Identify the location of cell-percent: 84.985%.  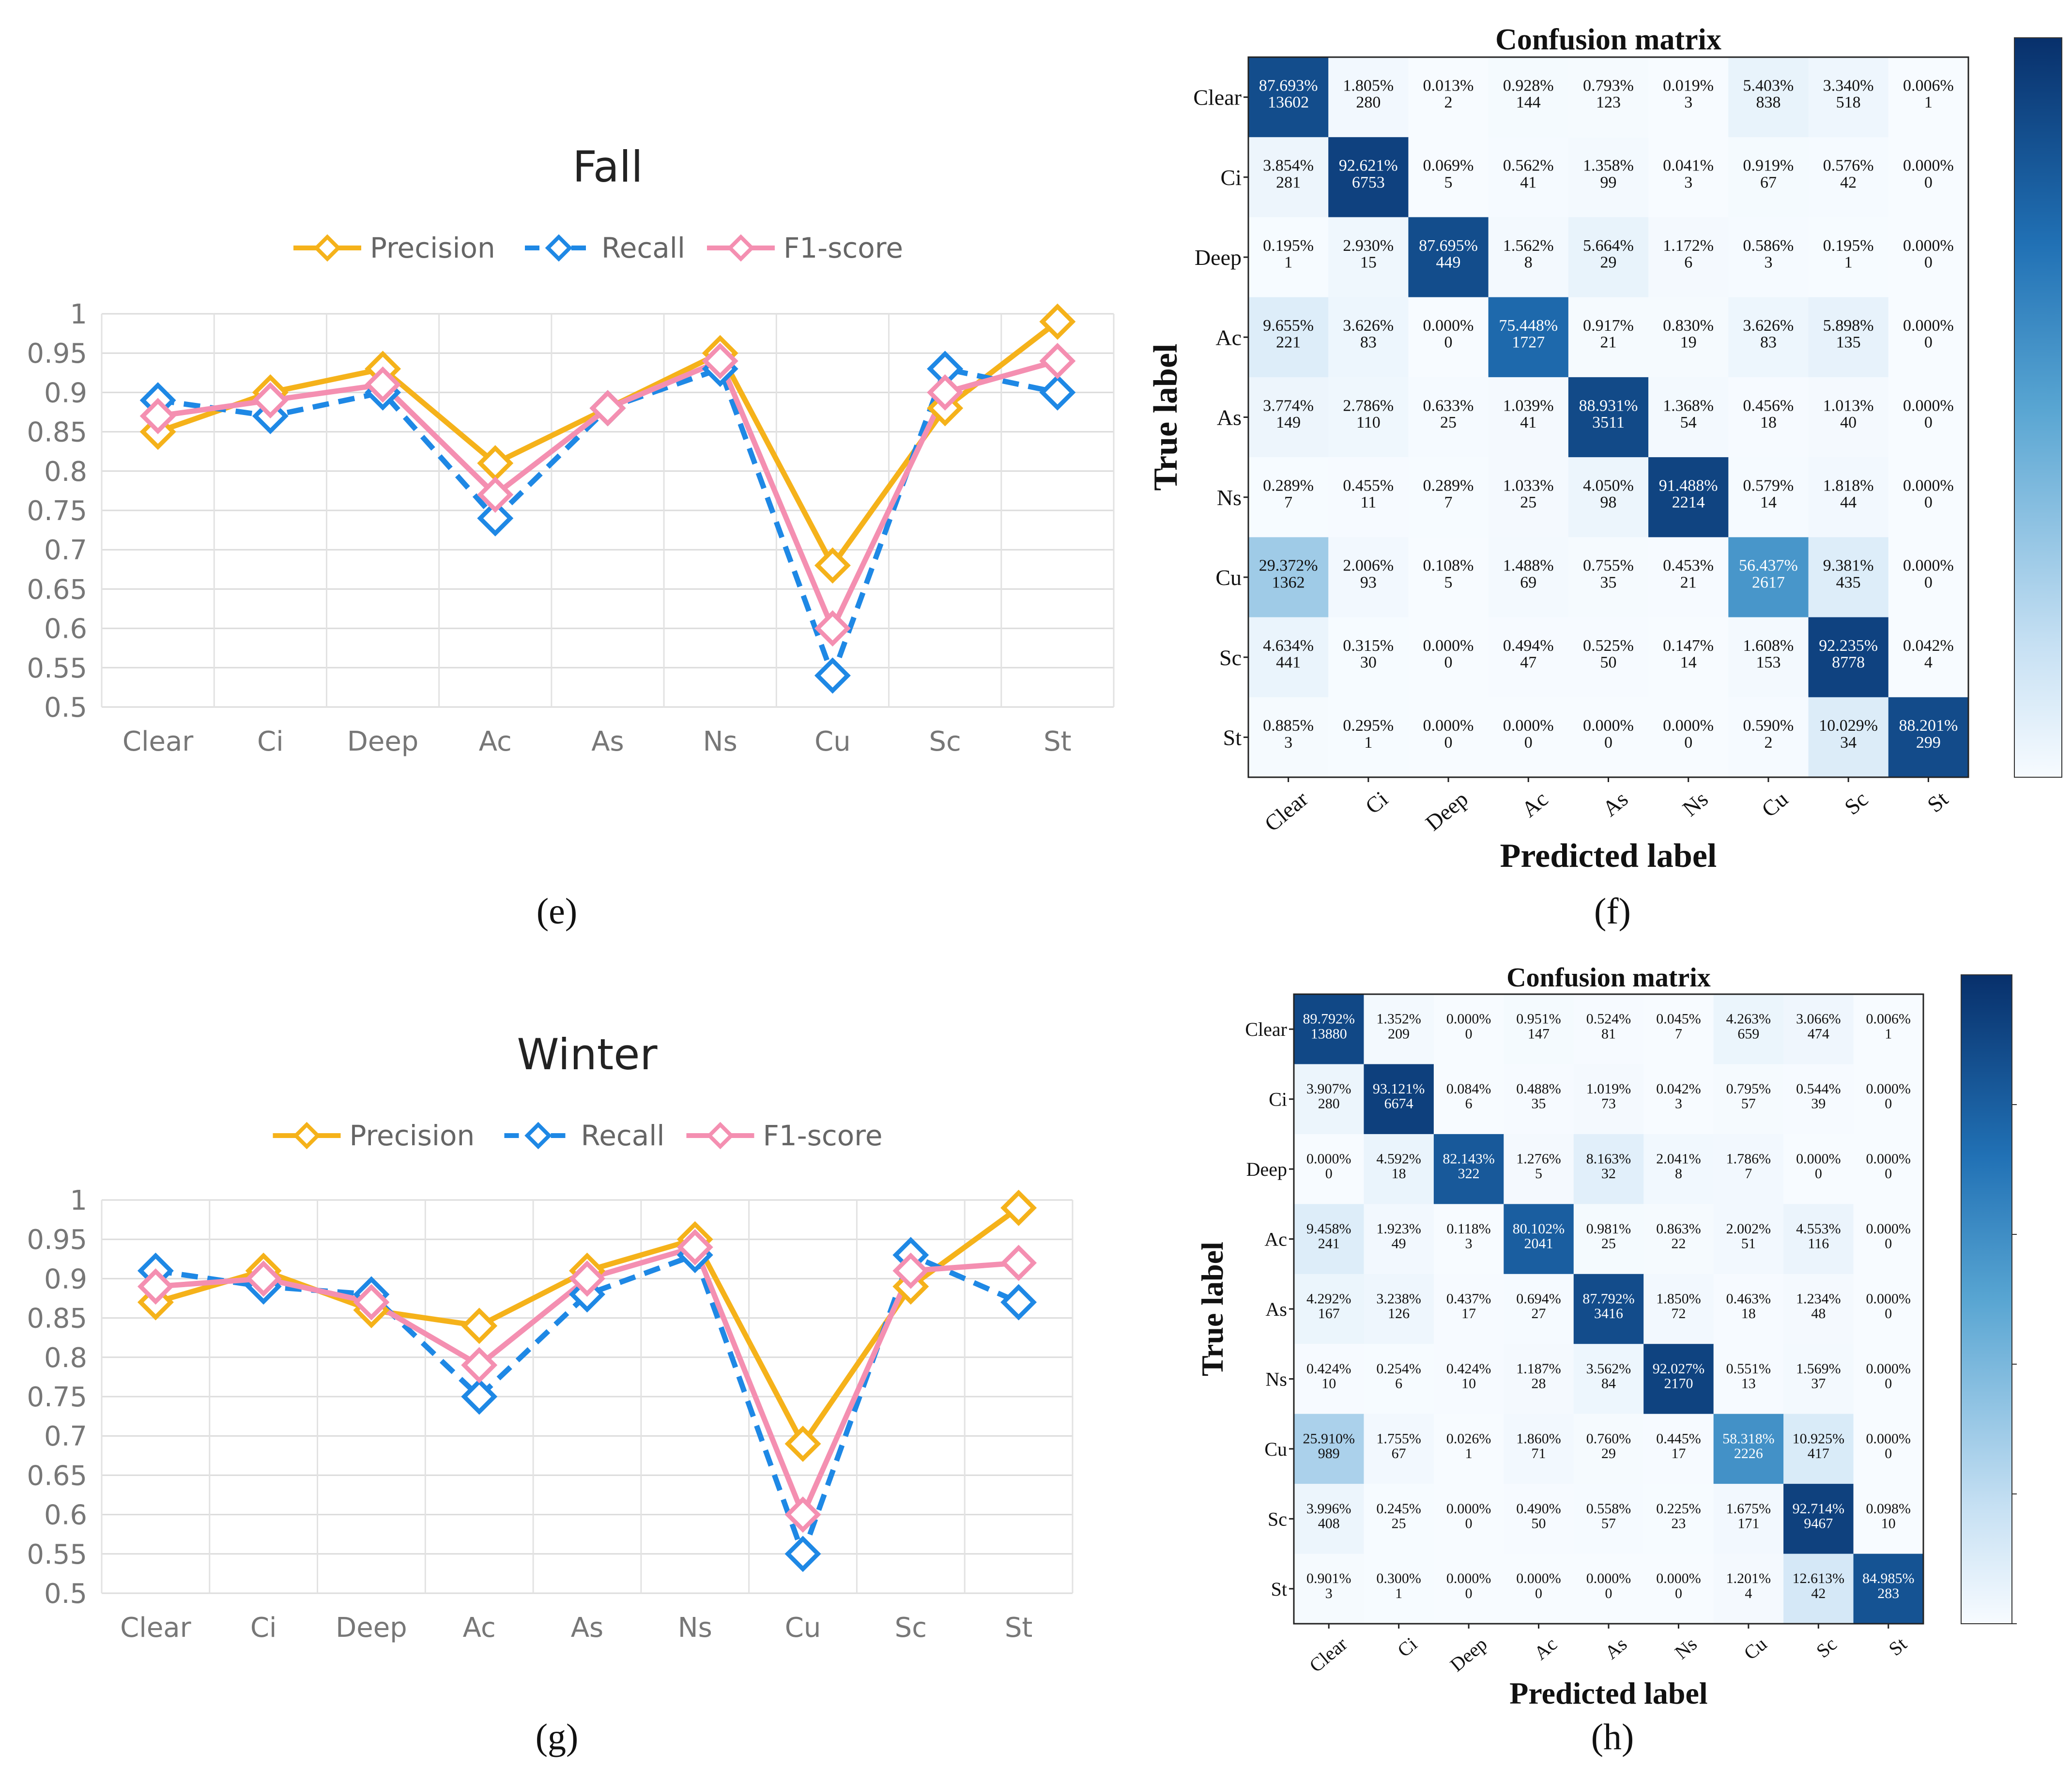
(1888, 1578).